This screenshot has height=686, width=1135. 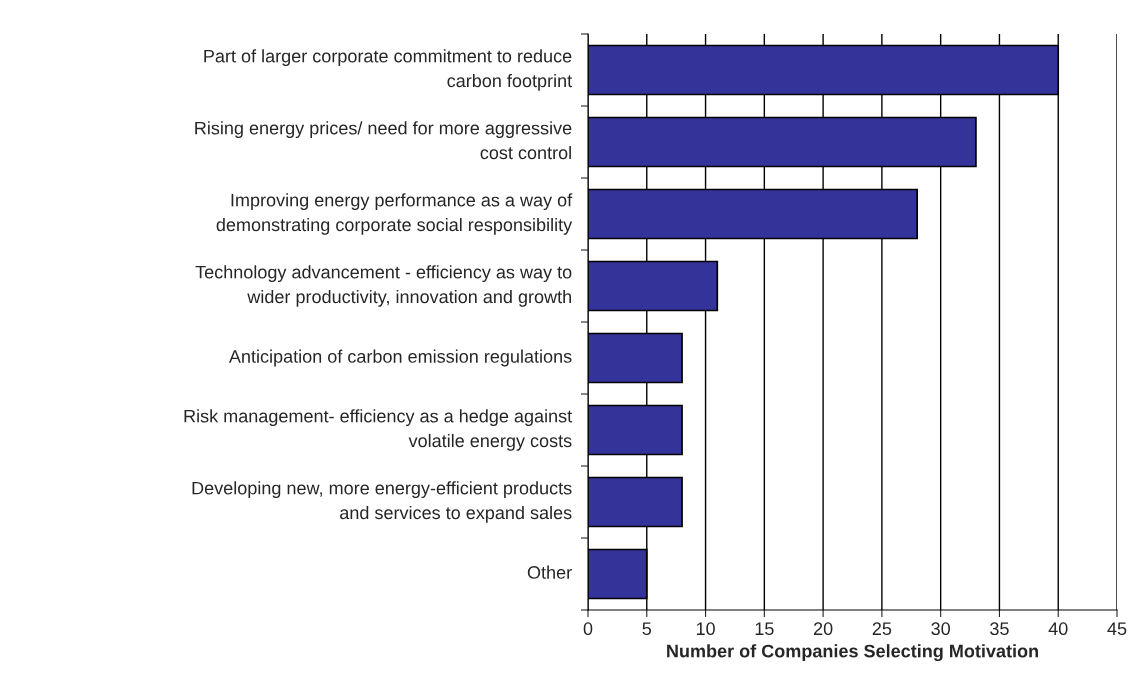 What do you see at coordinates (882, 629) in the screenshot?
I see `x-tick-label: 25` at bounding box center [882, 629].